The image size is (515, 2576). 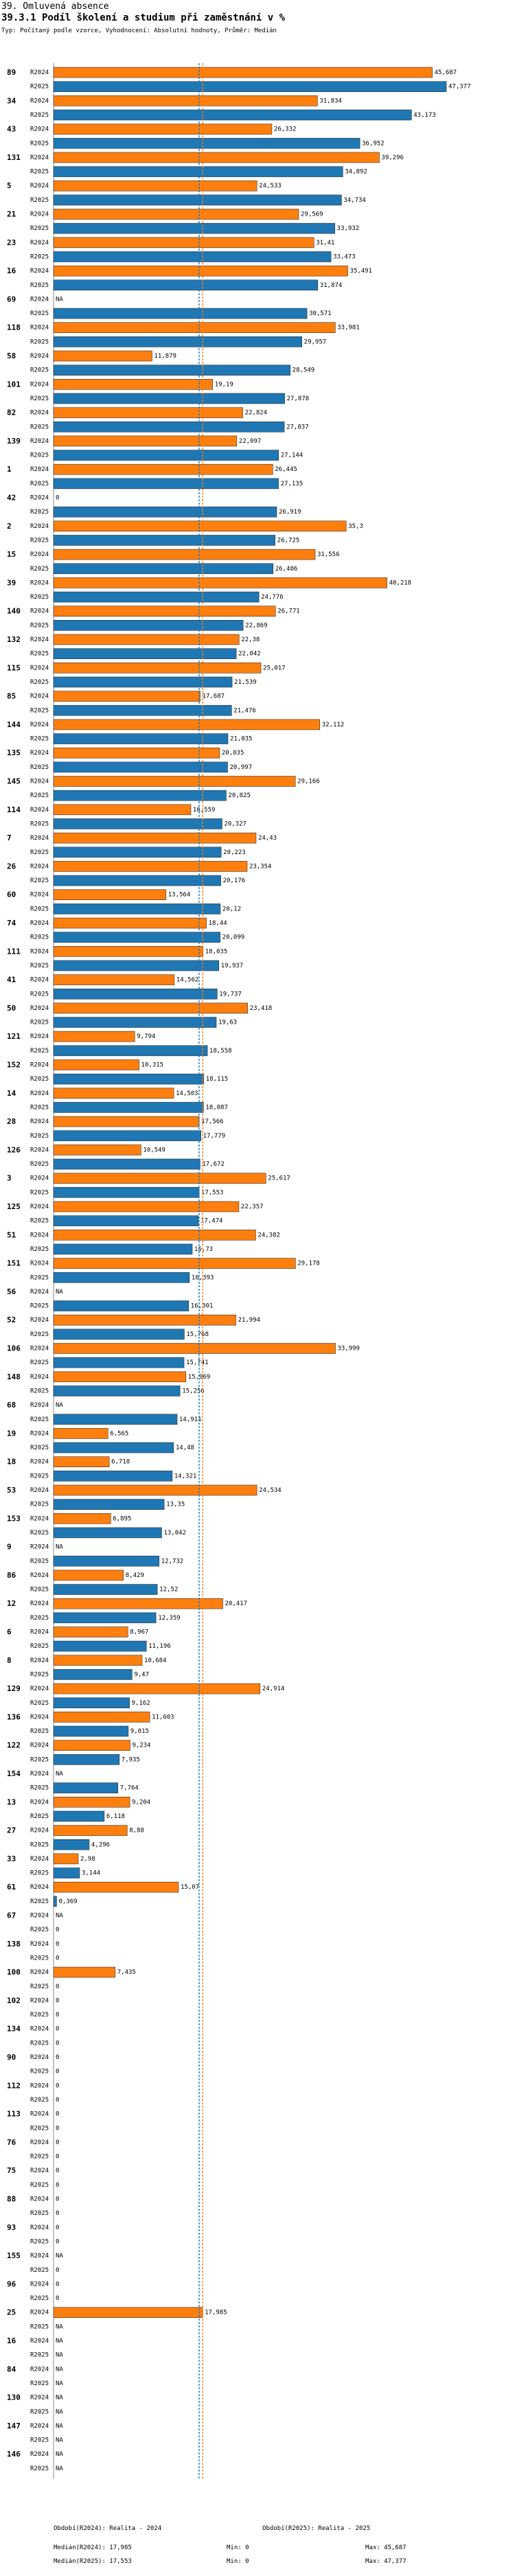 What do you see at coordinates (9, 1547) in the screenshot?
I see `group-label: 9` at bounding box center [9, 1547].